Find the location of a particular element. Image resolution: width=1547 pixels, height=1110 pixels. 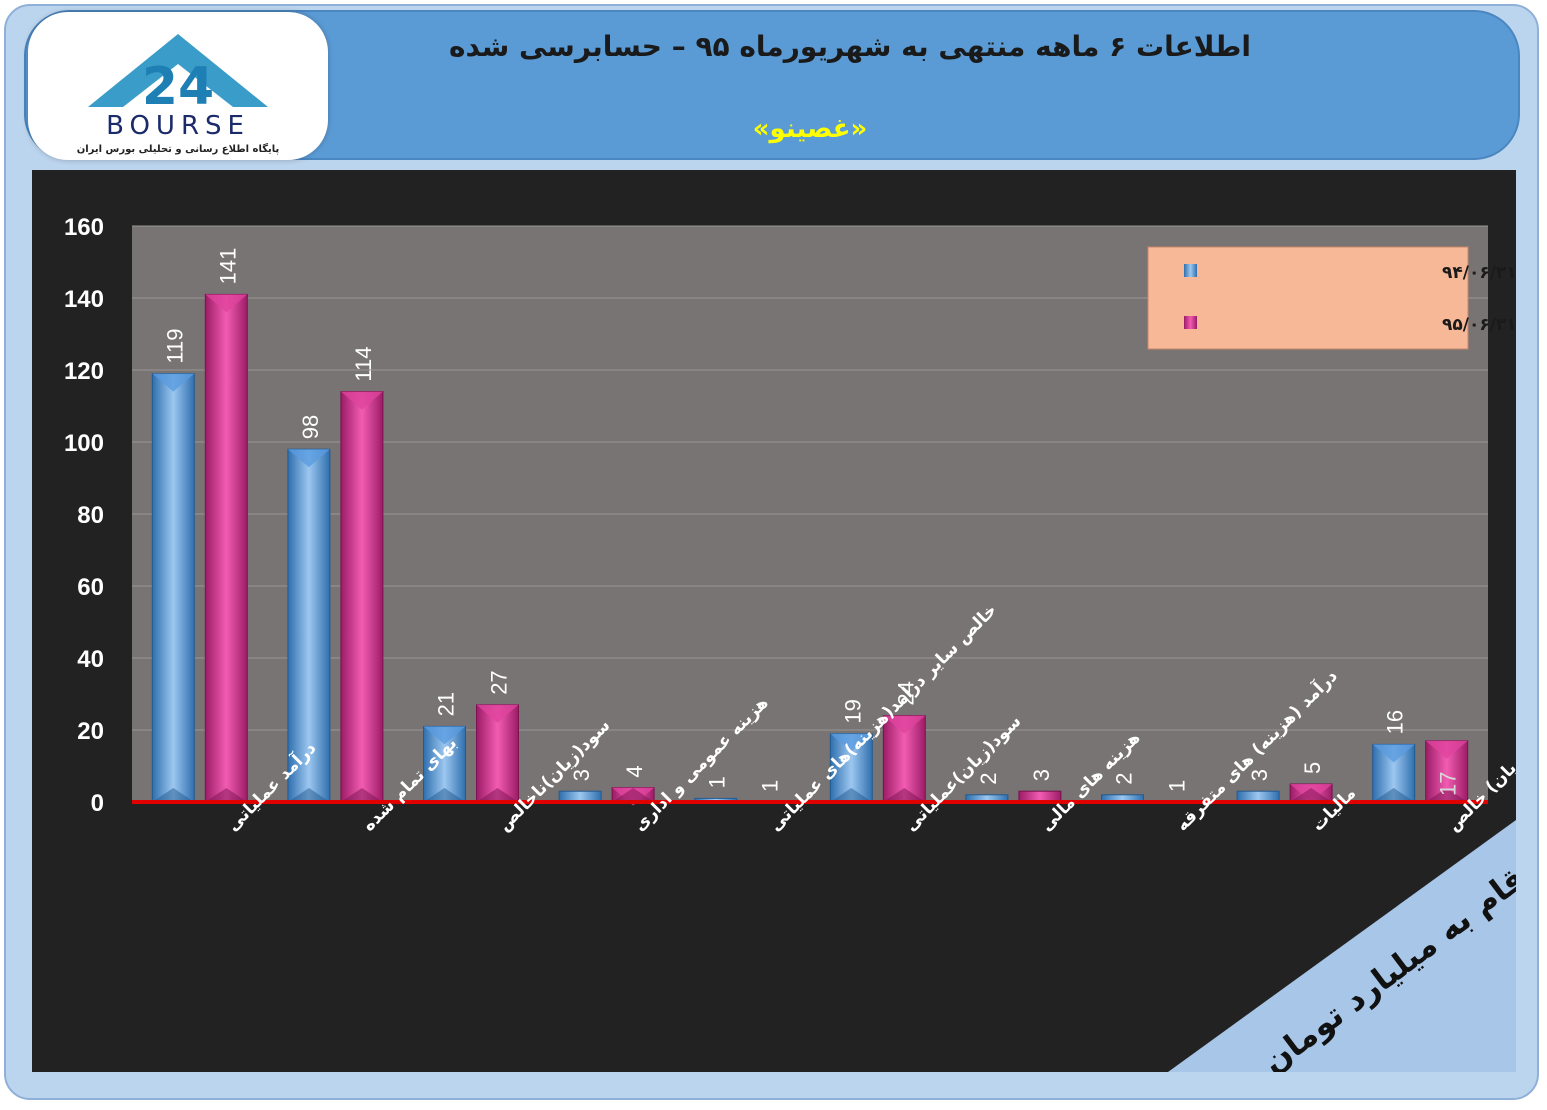

y-tick-label: 100 is located at coordinates (84, 443).